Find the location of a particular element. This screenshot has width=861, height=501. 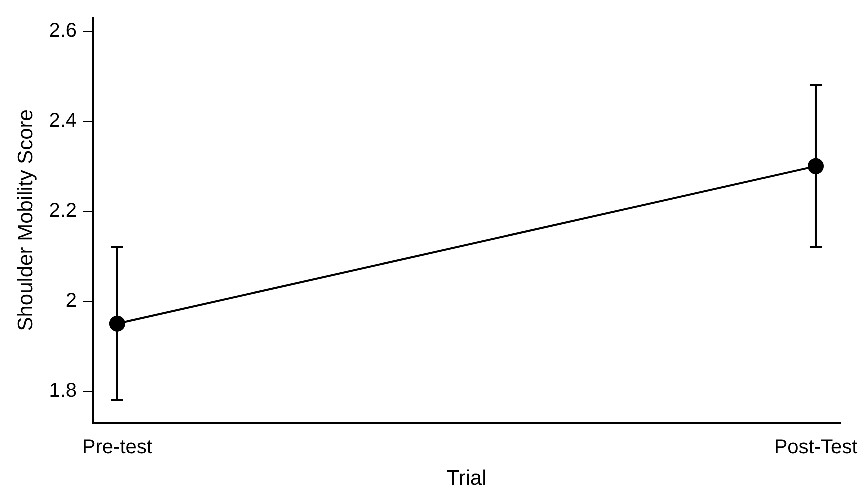

y-tick-label: 2 is located at coordinates (72, 301).